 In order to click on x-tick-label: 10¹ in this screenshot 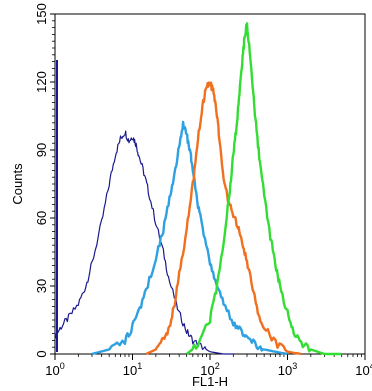, I will do `click(132, 369)`.